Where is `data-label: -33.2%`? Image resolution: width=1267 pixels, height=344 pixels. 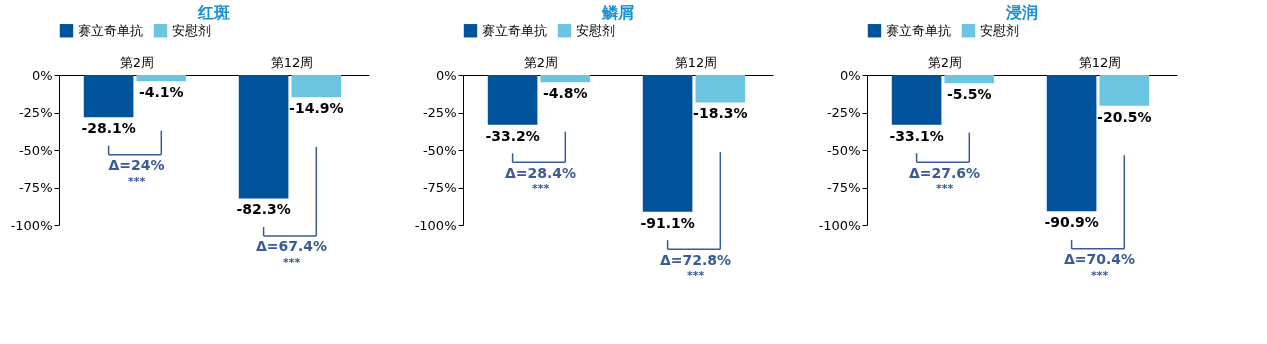
data-label: -33.2% is located at coordinates (512, 135).